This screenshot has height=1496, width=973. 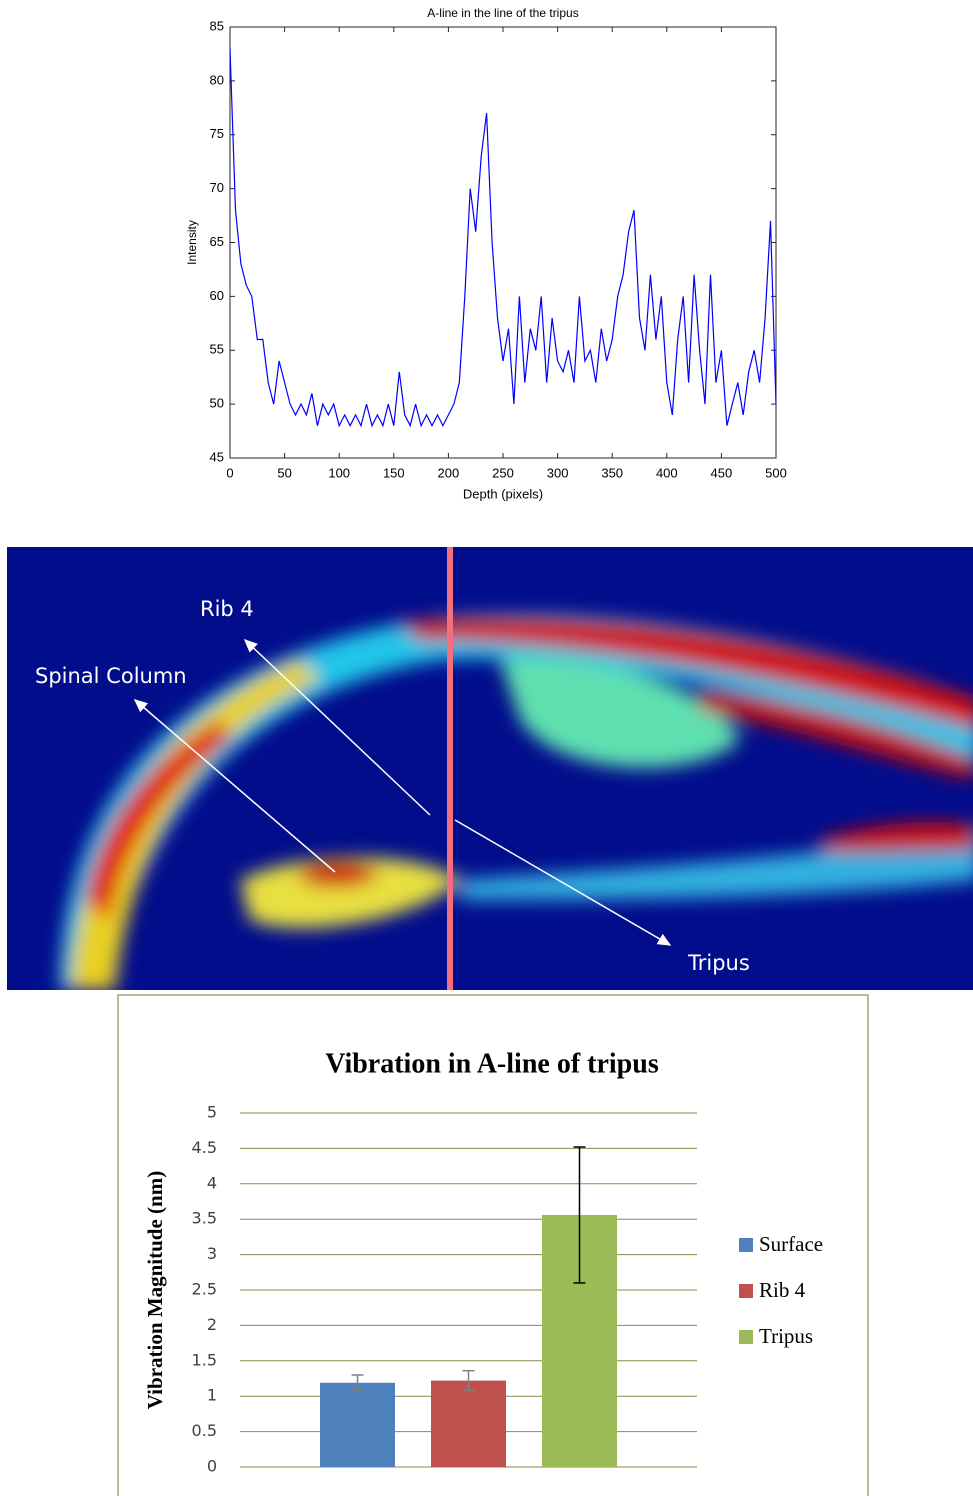 I want to click on y-tick-label: 4.5, so click(x=204, y=1147).